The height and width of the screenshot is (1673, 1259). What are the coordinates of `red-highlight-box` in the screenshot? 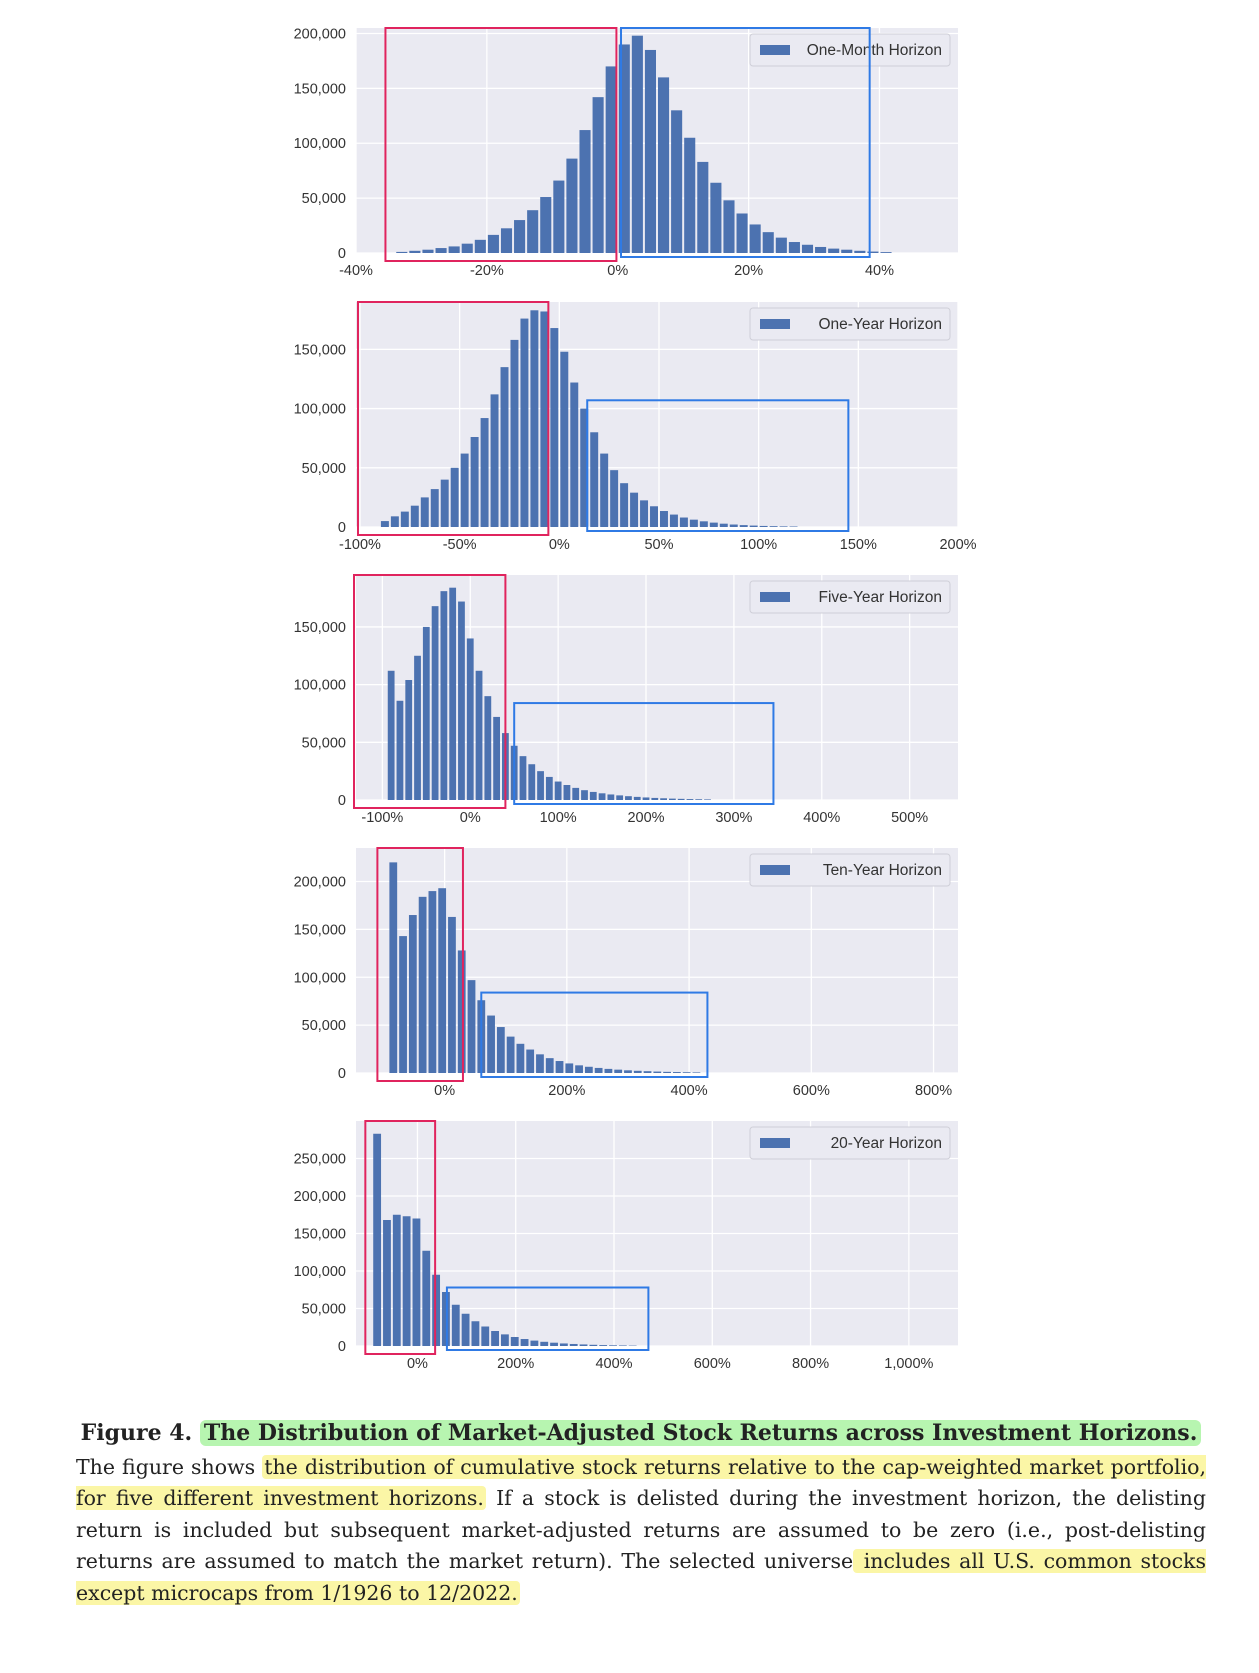 It's located at (420, 964).